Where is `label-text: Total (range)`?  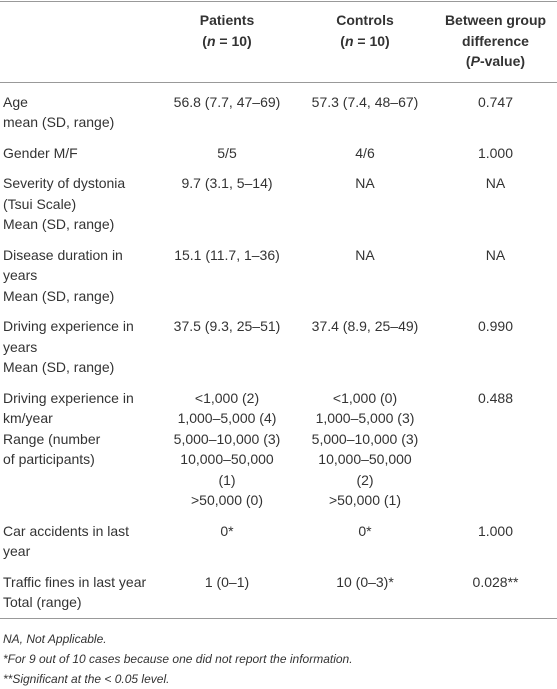 label-text: Total (range) is located at coordinates (42, 602).